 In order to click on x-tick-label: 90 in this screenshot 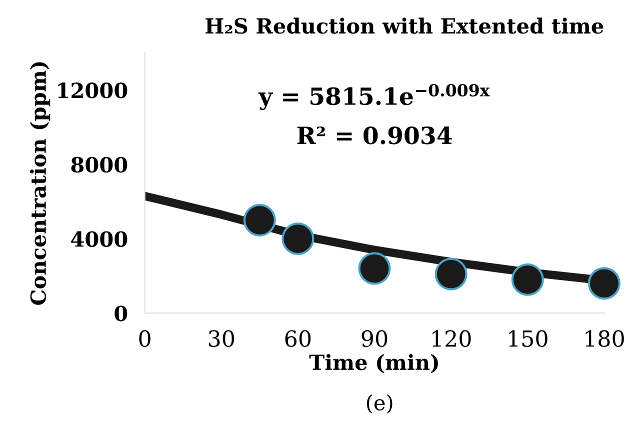, I will do `click(375, 338)`.